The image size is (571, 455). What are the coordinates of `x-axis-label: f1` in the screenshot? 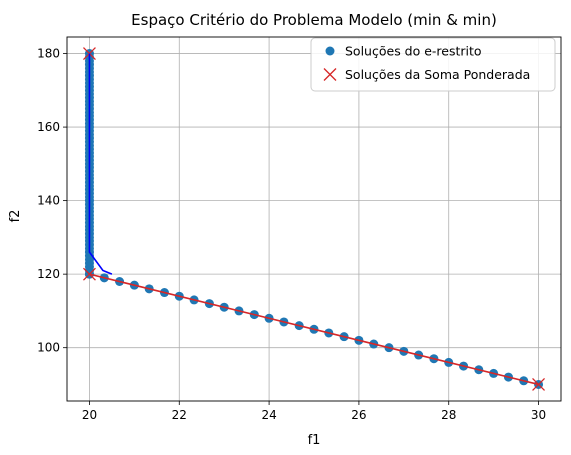 It's located at (314, 440).